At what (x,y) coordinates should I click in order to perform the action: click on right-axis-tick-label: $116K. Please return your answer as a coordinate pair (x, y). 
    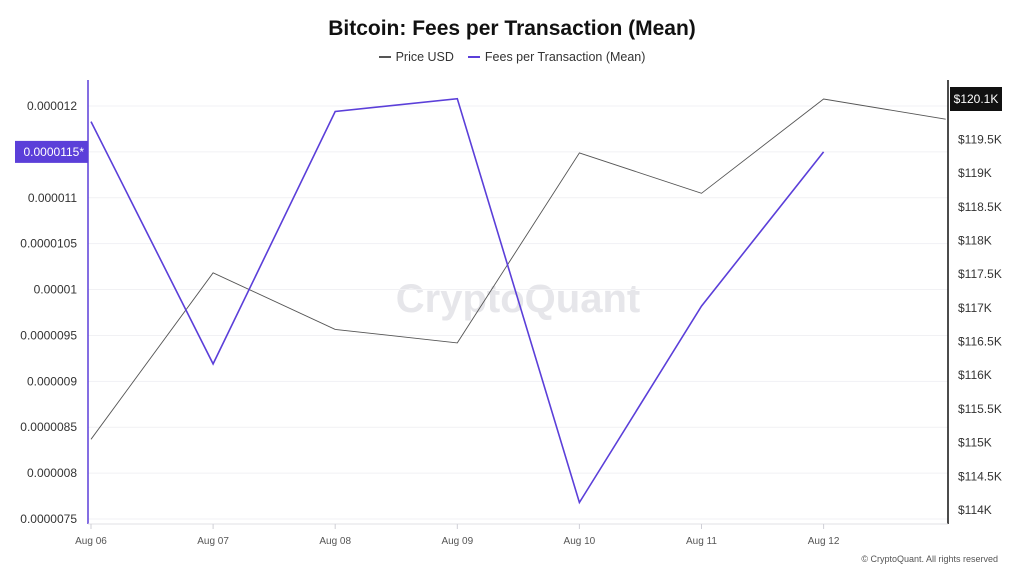
    Looking at the image, I should click on (975, 375).